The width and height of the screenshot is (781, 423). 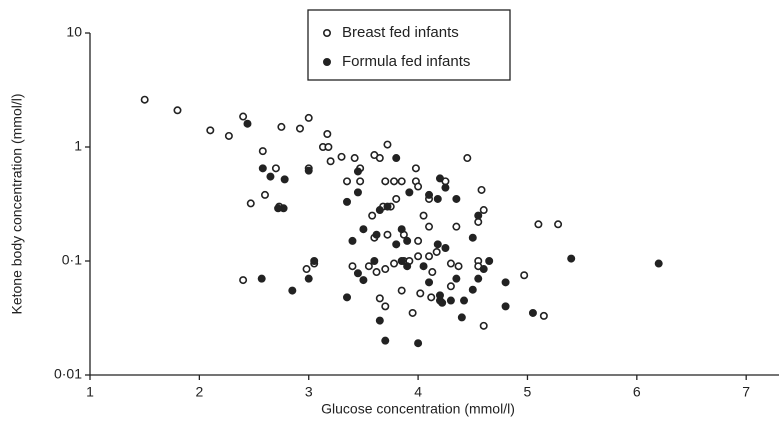 What do you see at coordinates (418, 392) in the screenshot?
I see `x-tick-label: 4` at bounding box center [418, 392].